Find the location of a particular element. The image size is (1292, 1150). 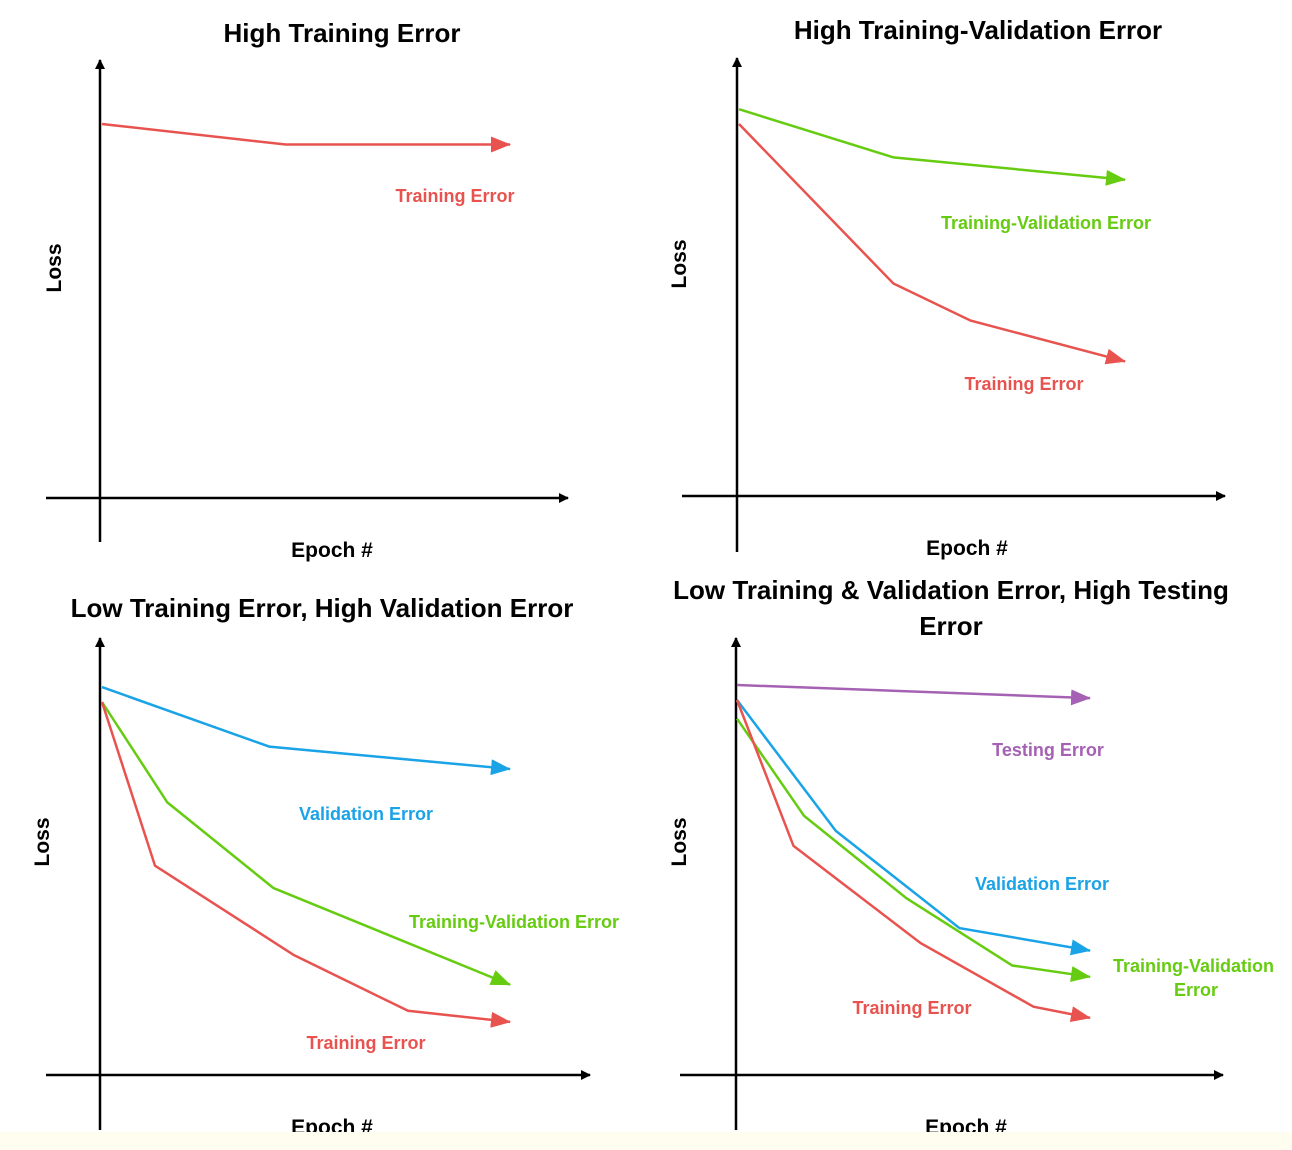

panel-3-training-validation-error-line is located at coordinates (305, 843).